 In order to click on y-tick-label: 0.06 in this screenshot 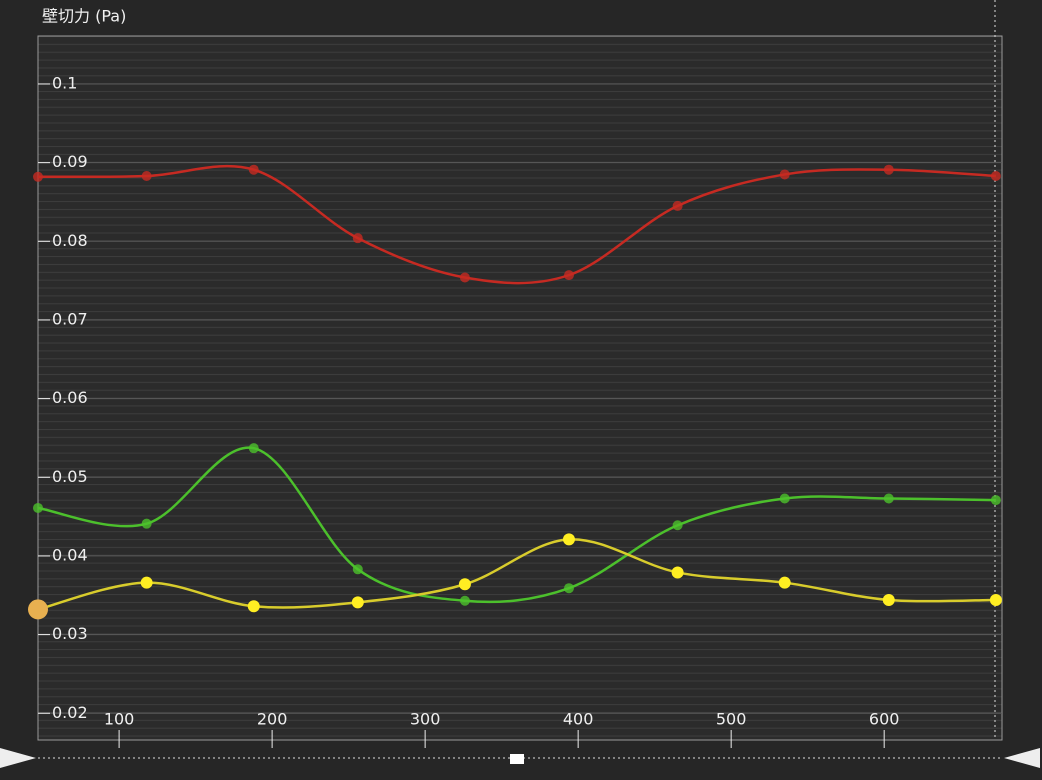, I will do `click(70, 397)`.